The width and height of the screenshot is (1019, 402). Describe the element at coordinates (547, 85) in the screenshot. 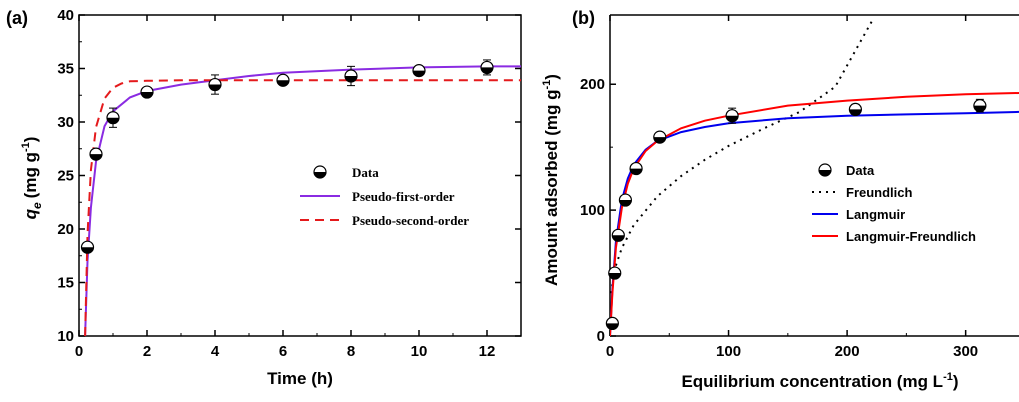

I see `y-axis-b-sup: -1` at that location.